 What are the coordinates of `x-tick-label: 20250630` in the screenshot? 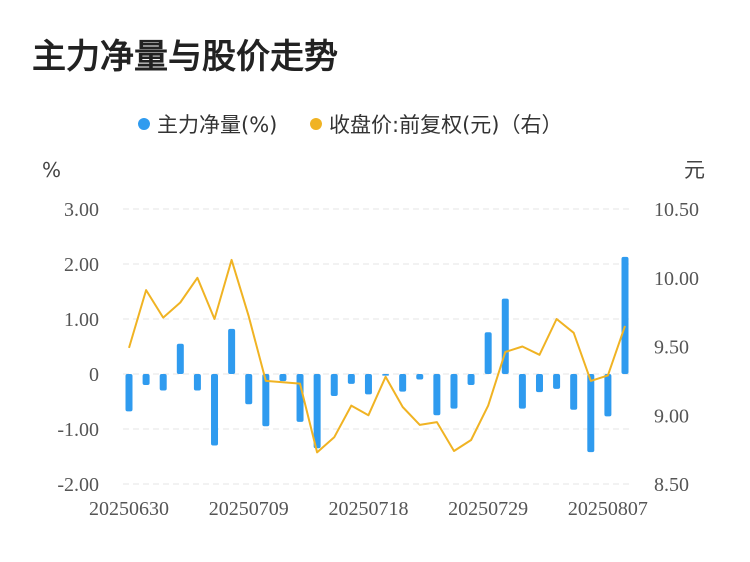 It's located at (129, 509).